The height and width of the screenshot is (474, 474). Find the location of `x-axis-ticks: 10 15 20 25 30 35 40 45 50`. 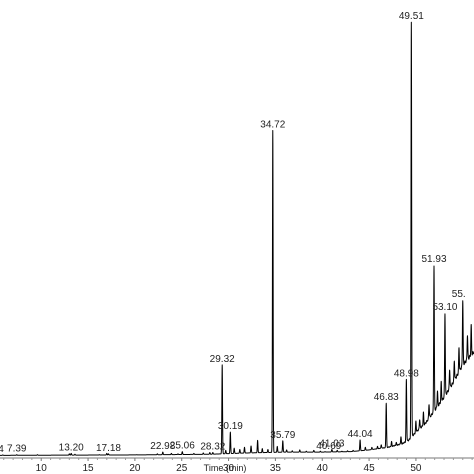

x-axis-ticks: 10 15 20 25 30 35 40 45 50 is located at coordinates (238, 466).